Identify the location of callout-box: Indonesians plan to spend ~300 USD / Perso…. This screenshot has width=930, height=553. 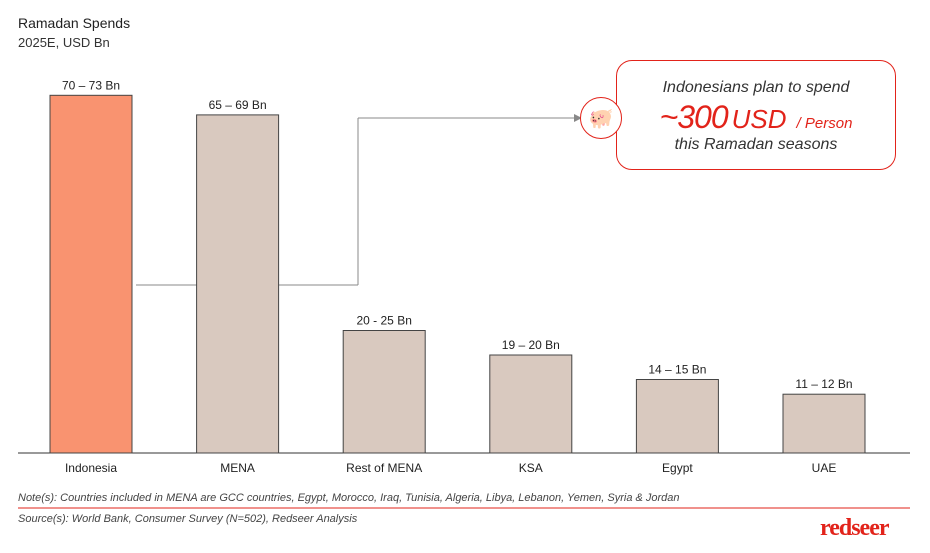
(756, 115).